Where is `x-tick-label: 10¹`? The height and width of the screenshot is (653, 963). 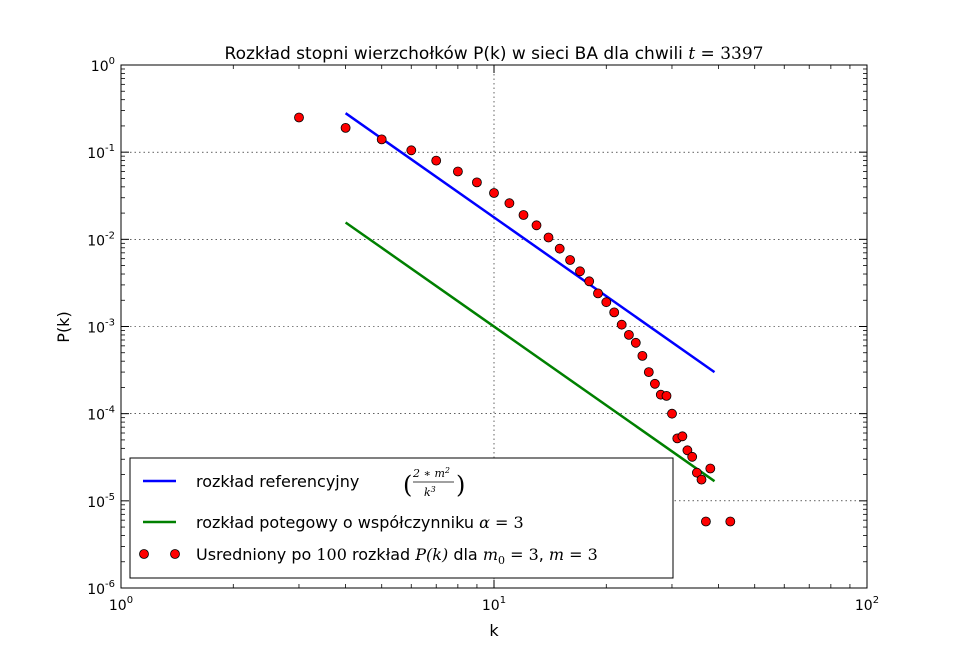 x-tick-label: 10¹ is located at coordinates (494, 604).